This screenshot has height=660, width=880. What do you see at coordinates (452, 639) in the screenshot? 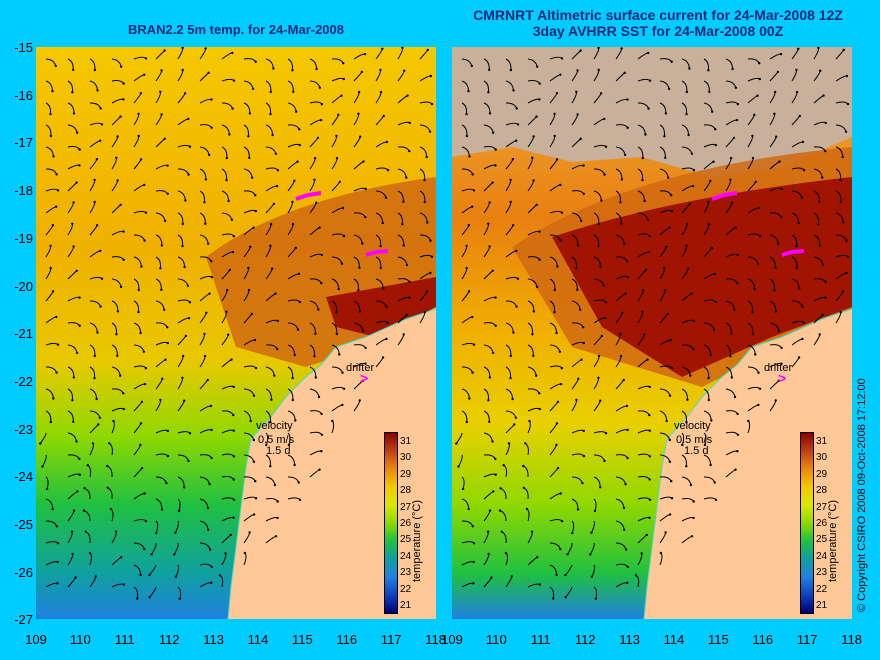
I see `right-longitude-tick-label: 109` at bounding box center [452, 639].